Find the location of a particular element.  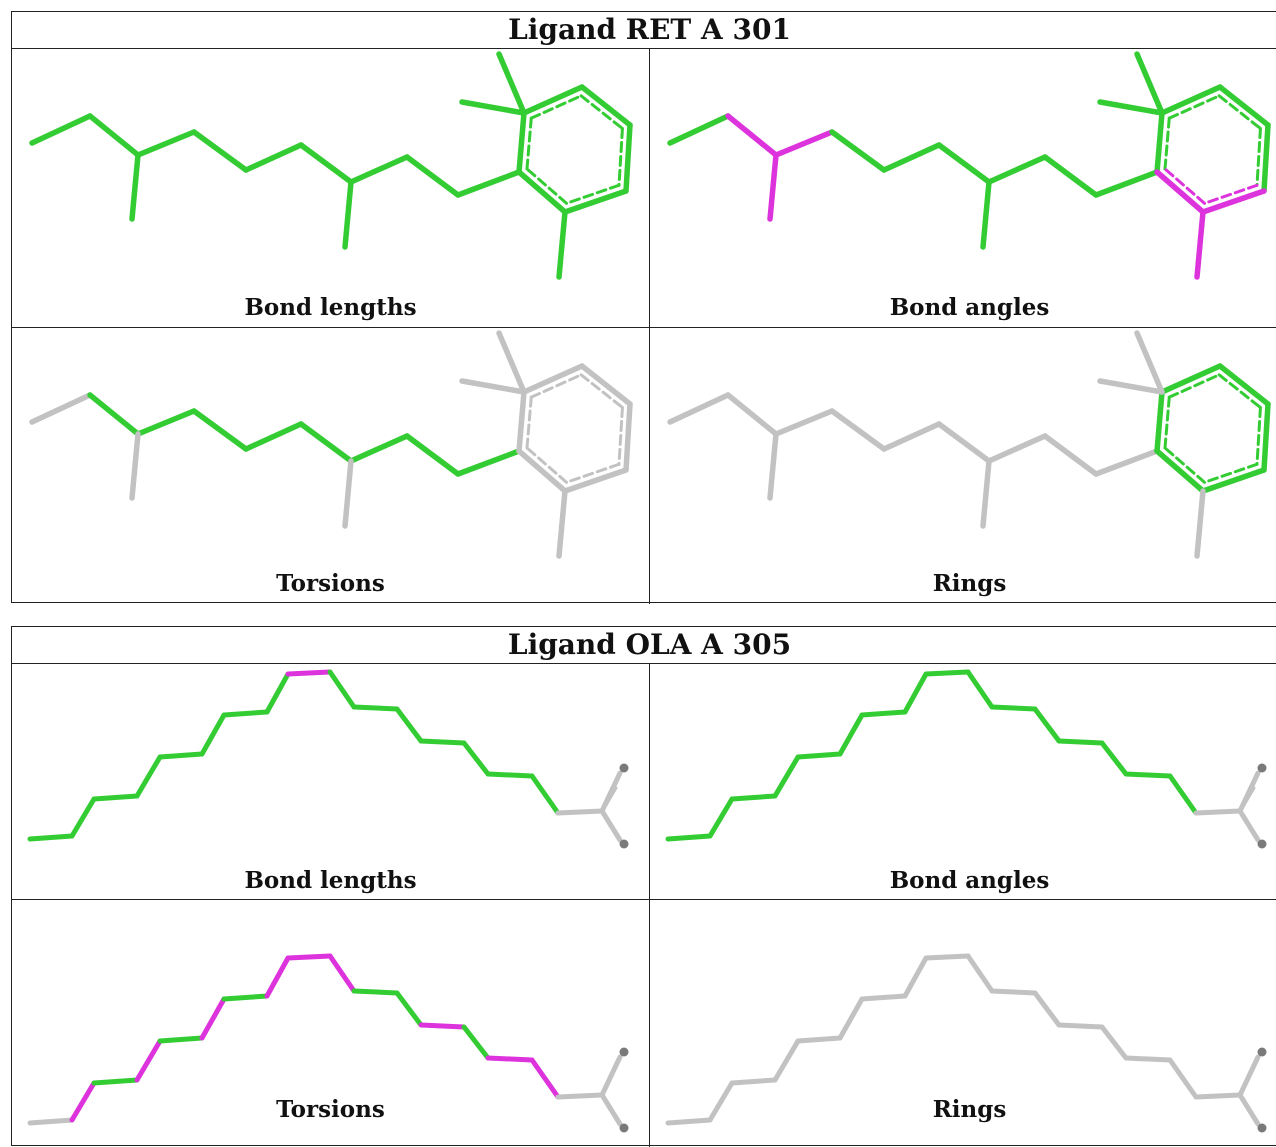

panel-caption: Bond lengths is located at coordinates (330, 880).